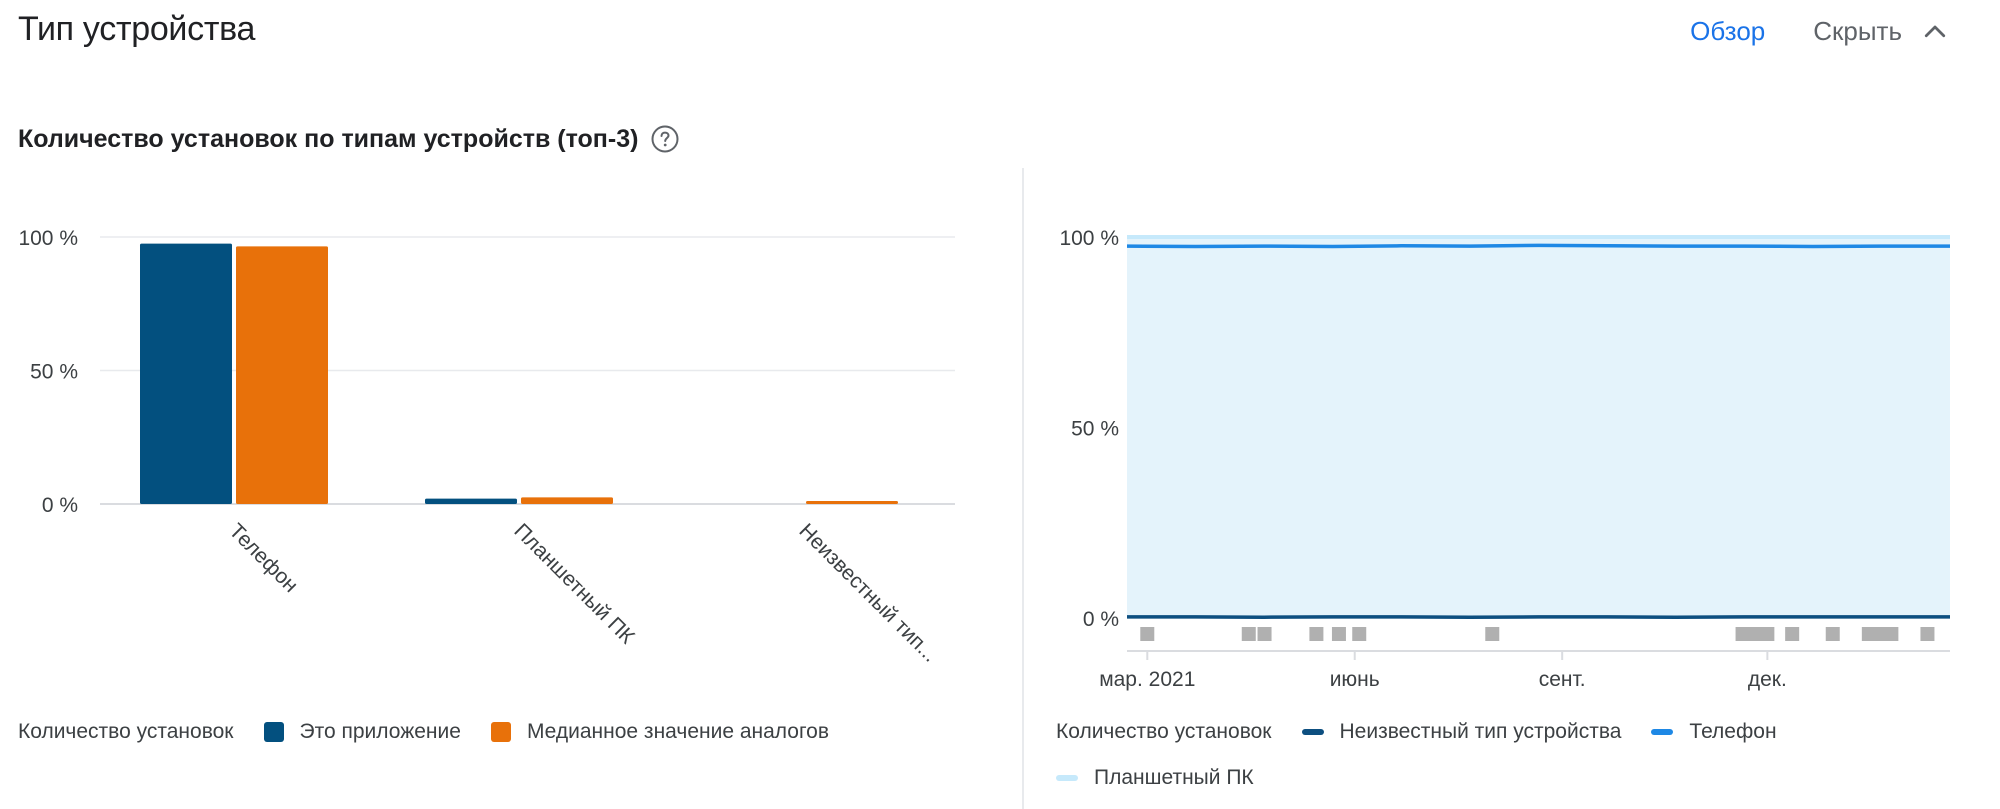 The width and height of the screenshot is (2000, 809). What do you see at coordinates (1355, 679) in the screenshot?
I see `x-tick-label: июнь` at bounding box center [1355, 679].